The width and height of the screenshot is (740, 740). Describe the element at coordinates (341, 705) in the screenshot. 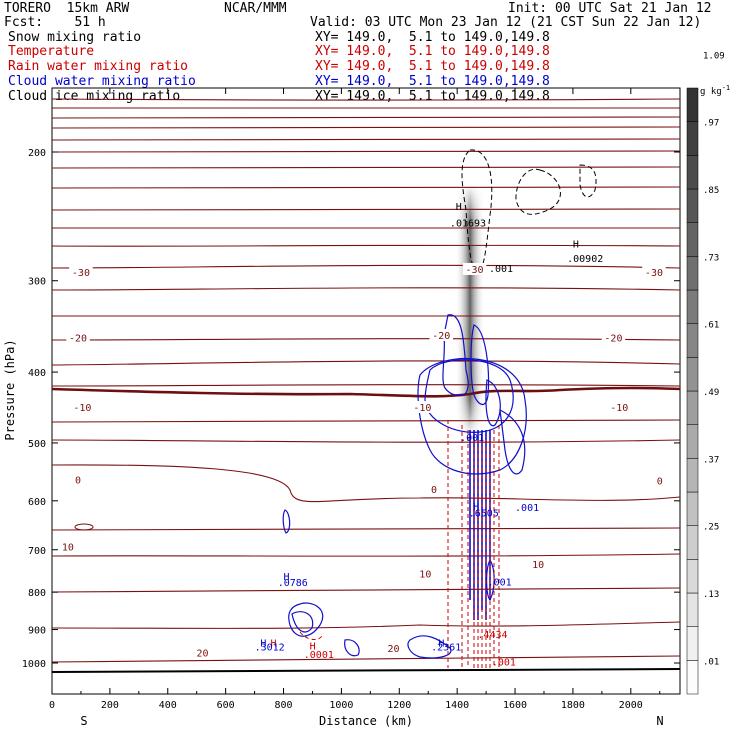

I see `x-tick-label: 1000` at that location.